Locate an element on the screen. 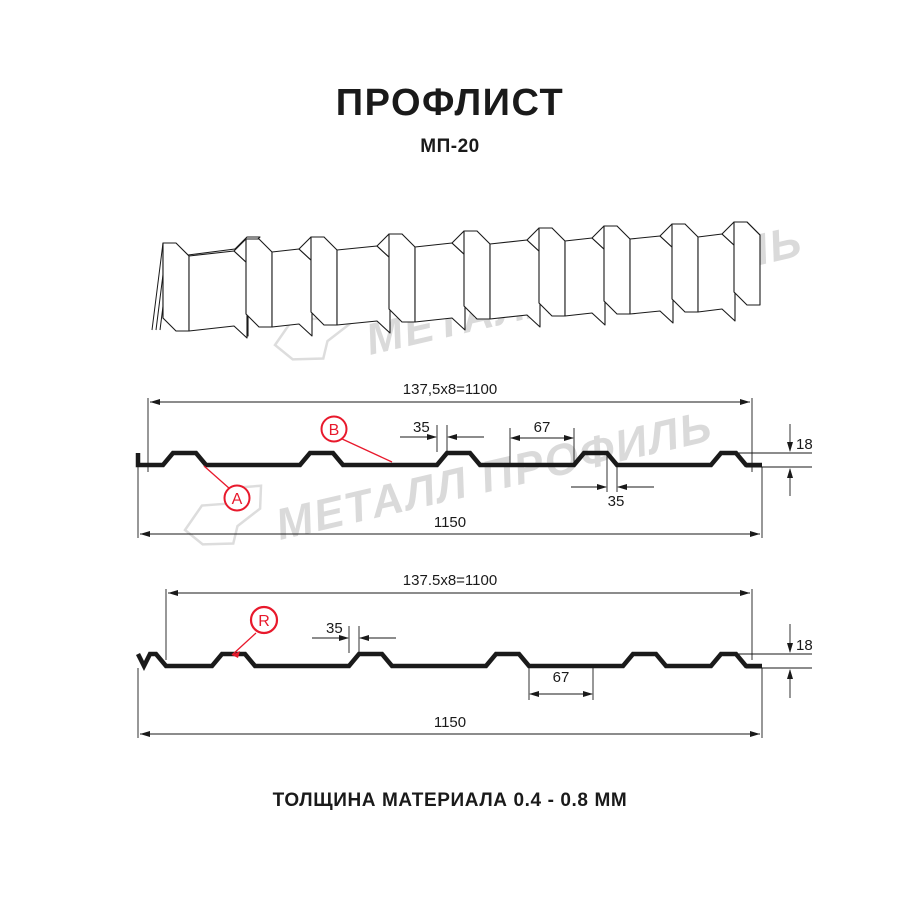 Image resolution: width=900 pixels, height=900 pixels. dim-height-a is located at coordinates (774, 460).